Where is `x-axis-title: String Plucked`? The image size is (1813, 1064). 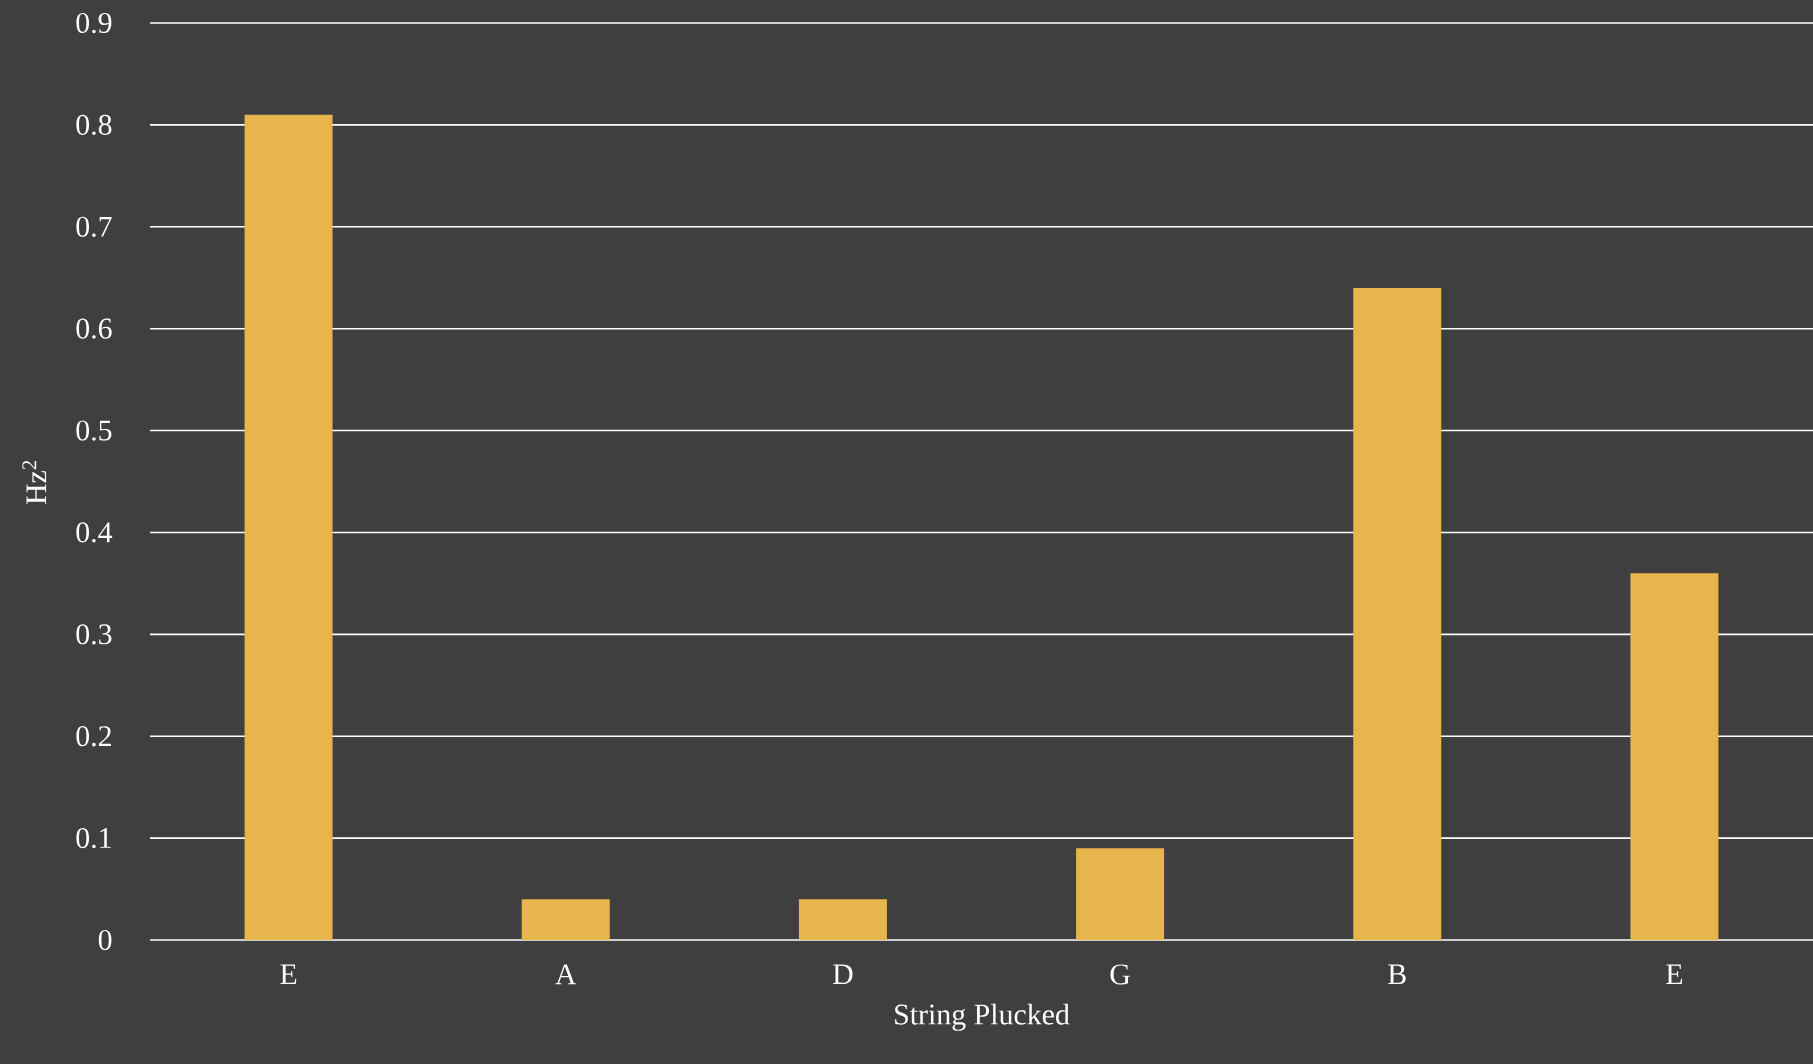
x-axis-title: String Plucked is located at coordinates (982, 1017).